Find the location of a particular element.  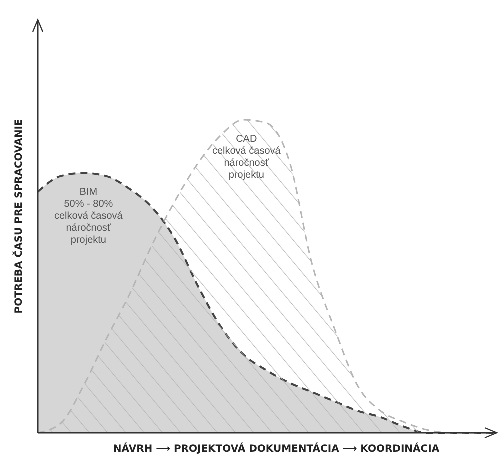

annotation: BIM 50% - 80% celková časová náročnosť projektu is located at coordinates (89, 216).